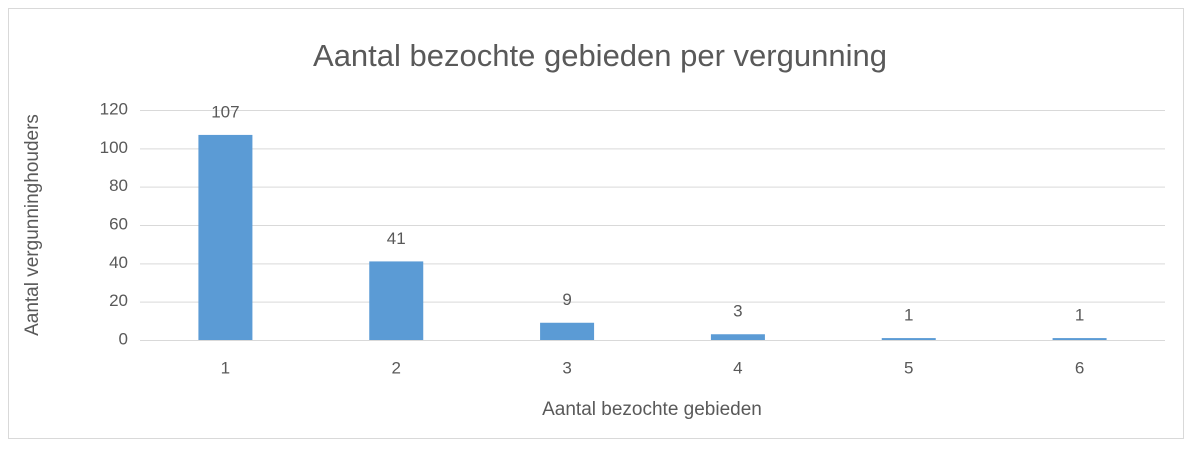 The image size is (1192, 450). What do you see at coordinates (225, 367) in the screenshot?
I see `x-tick-label: 1` at bounding box center [225, 367].